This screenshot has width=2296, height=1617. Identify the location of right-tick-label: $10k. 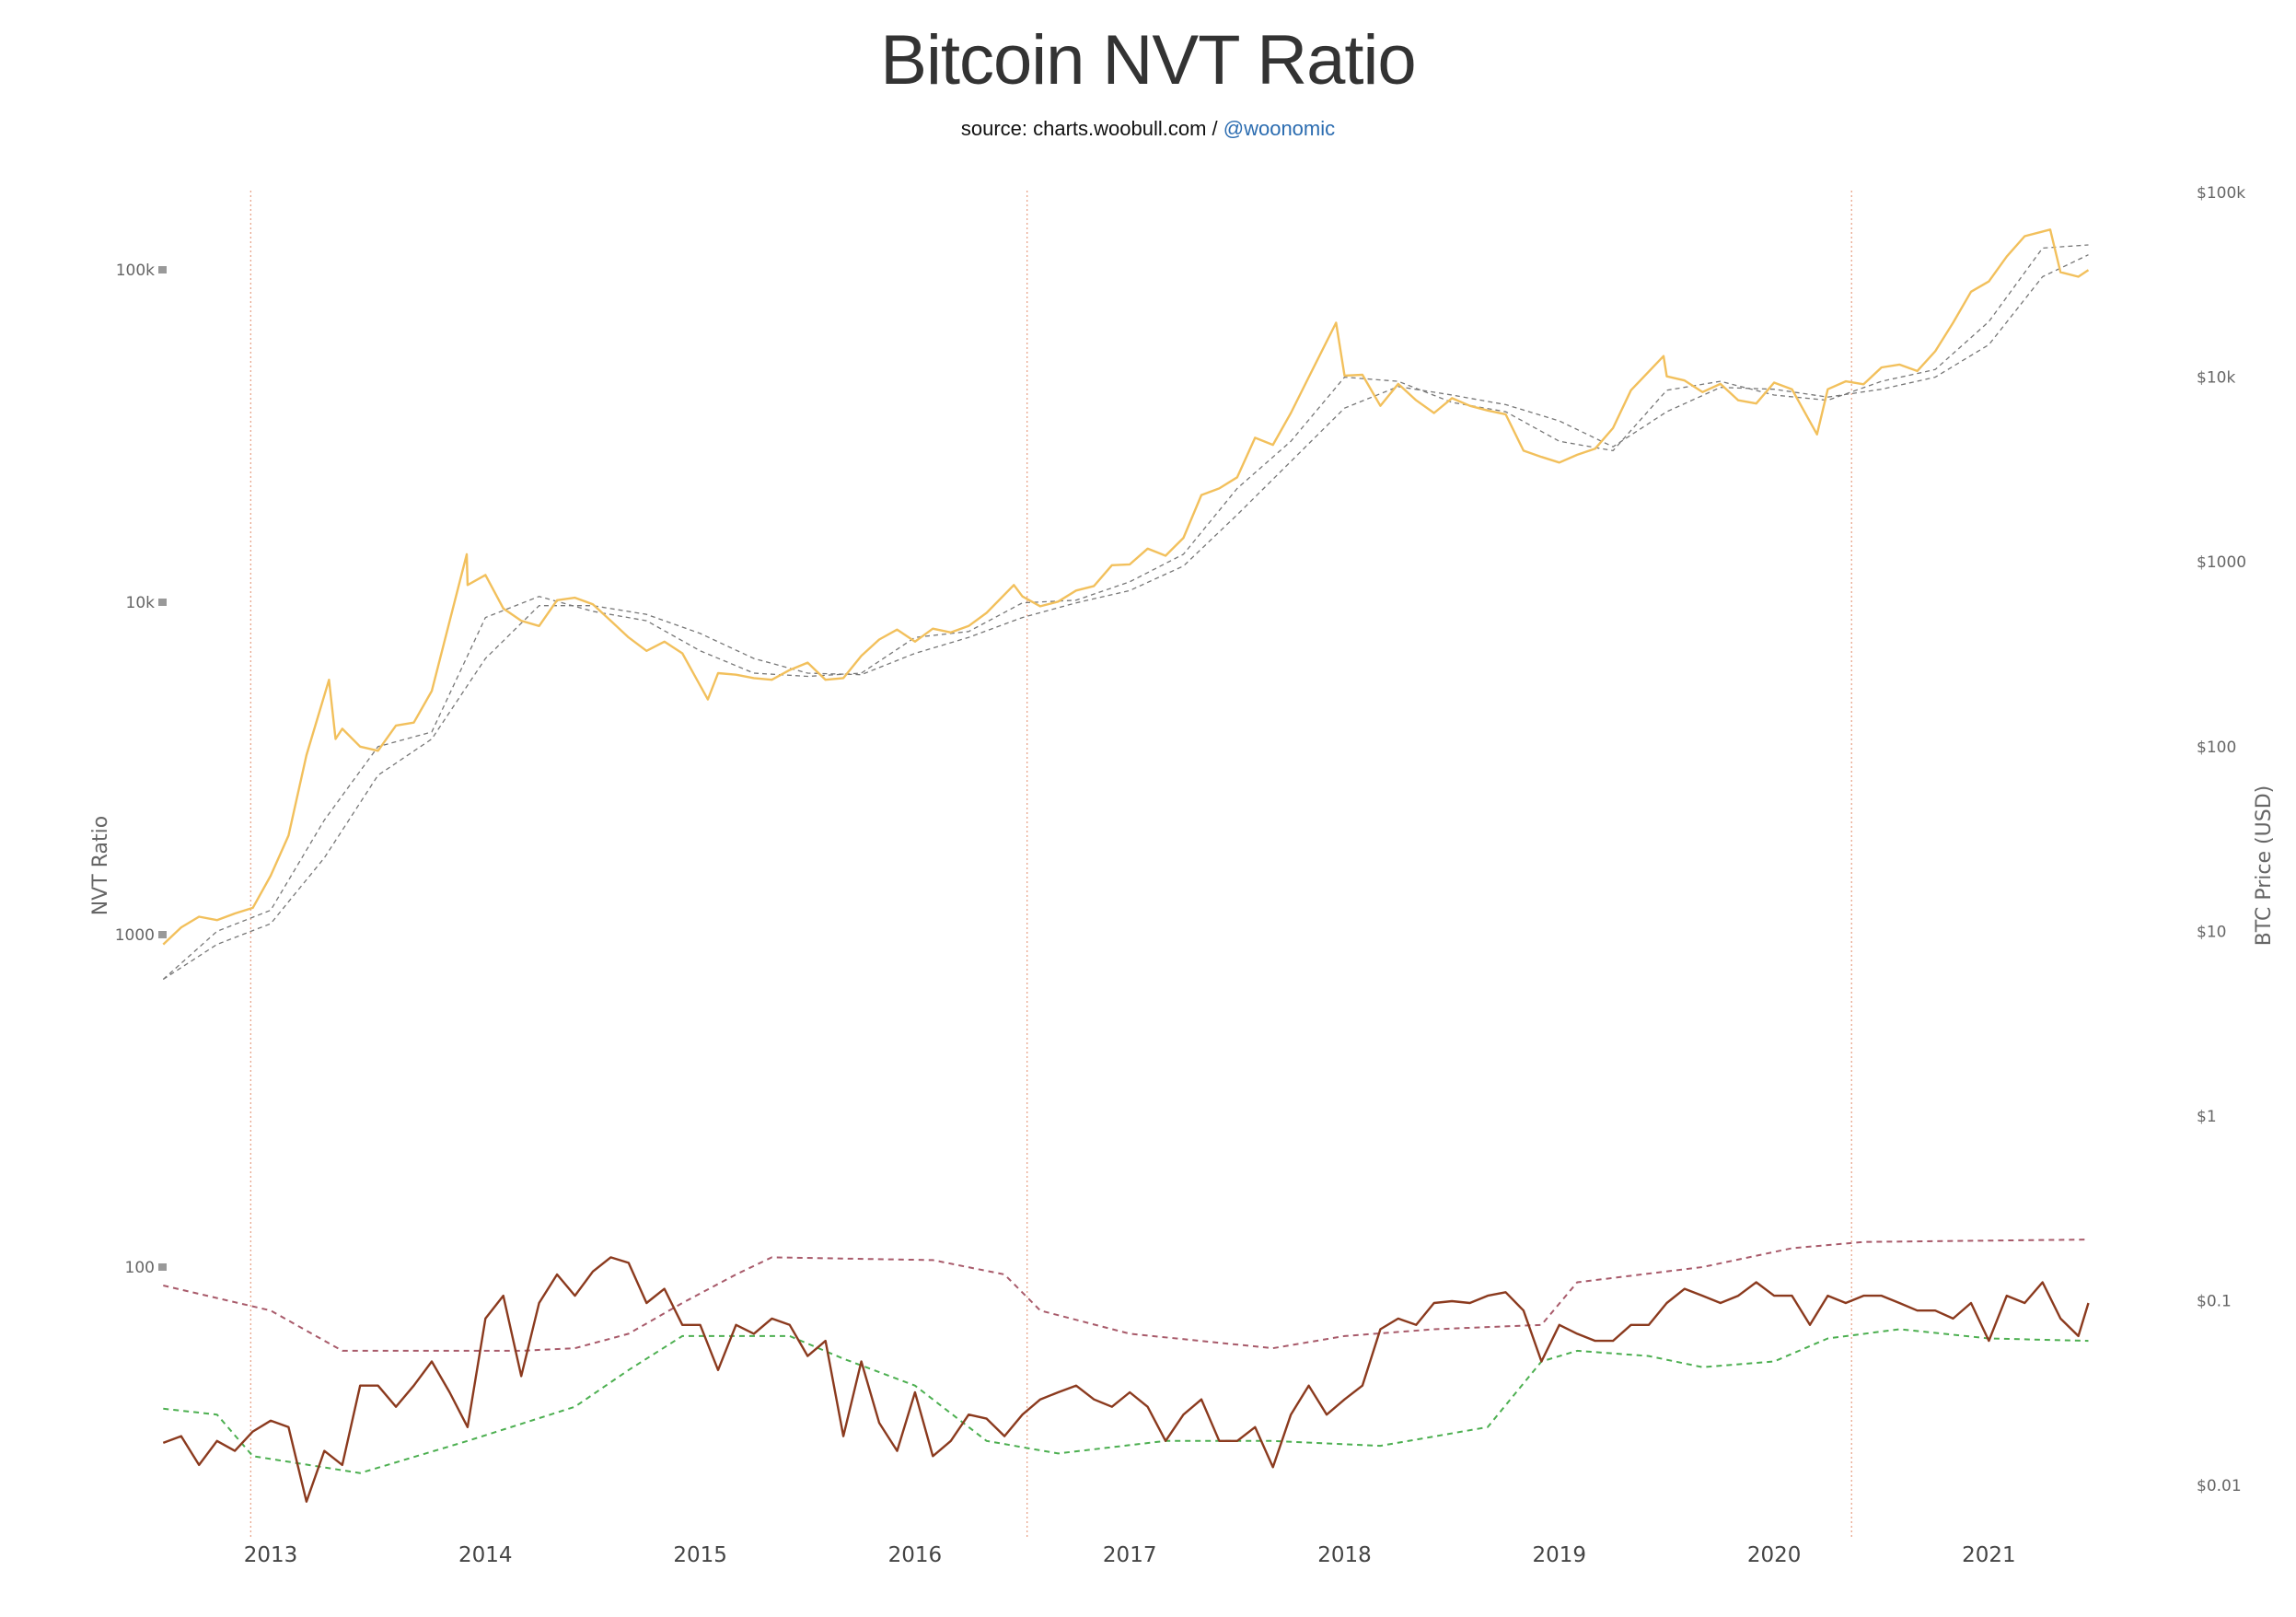
(2216, 379).